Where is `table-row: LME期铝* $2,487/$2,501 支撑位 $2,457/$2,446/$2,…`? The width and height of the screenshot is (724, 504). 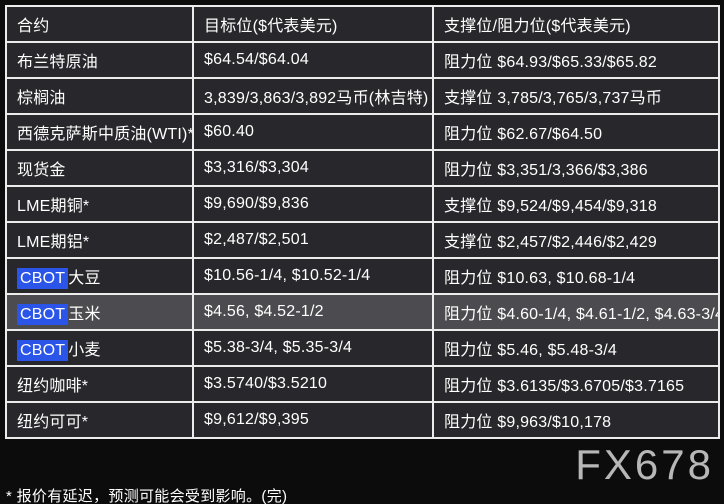 table-row: LME期铝* $2,487/$2,501 支撑位 $2,457/$2,446/$2,… is located at coordinates (362, 240).